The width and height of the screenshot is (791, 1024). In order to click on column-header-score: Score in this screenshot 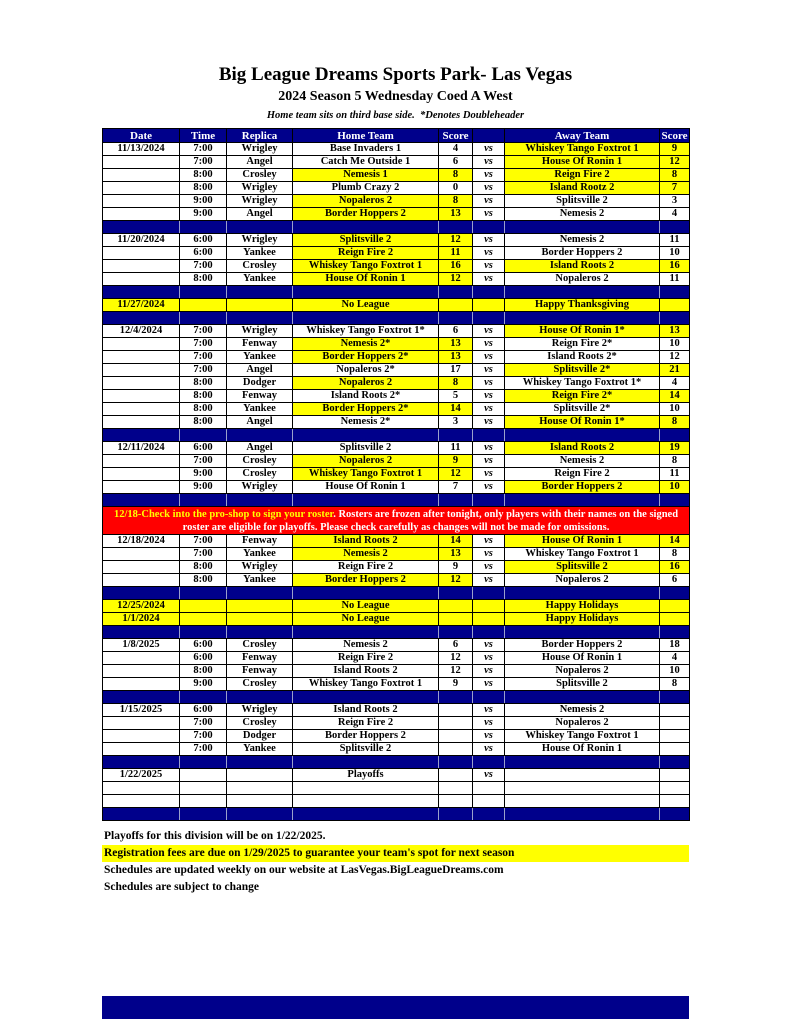, I will do `click(455, 135)`.